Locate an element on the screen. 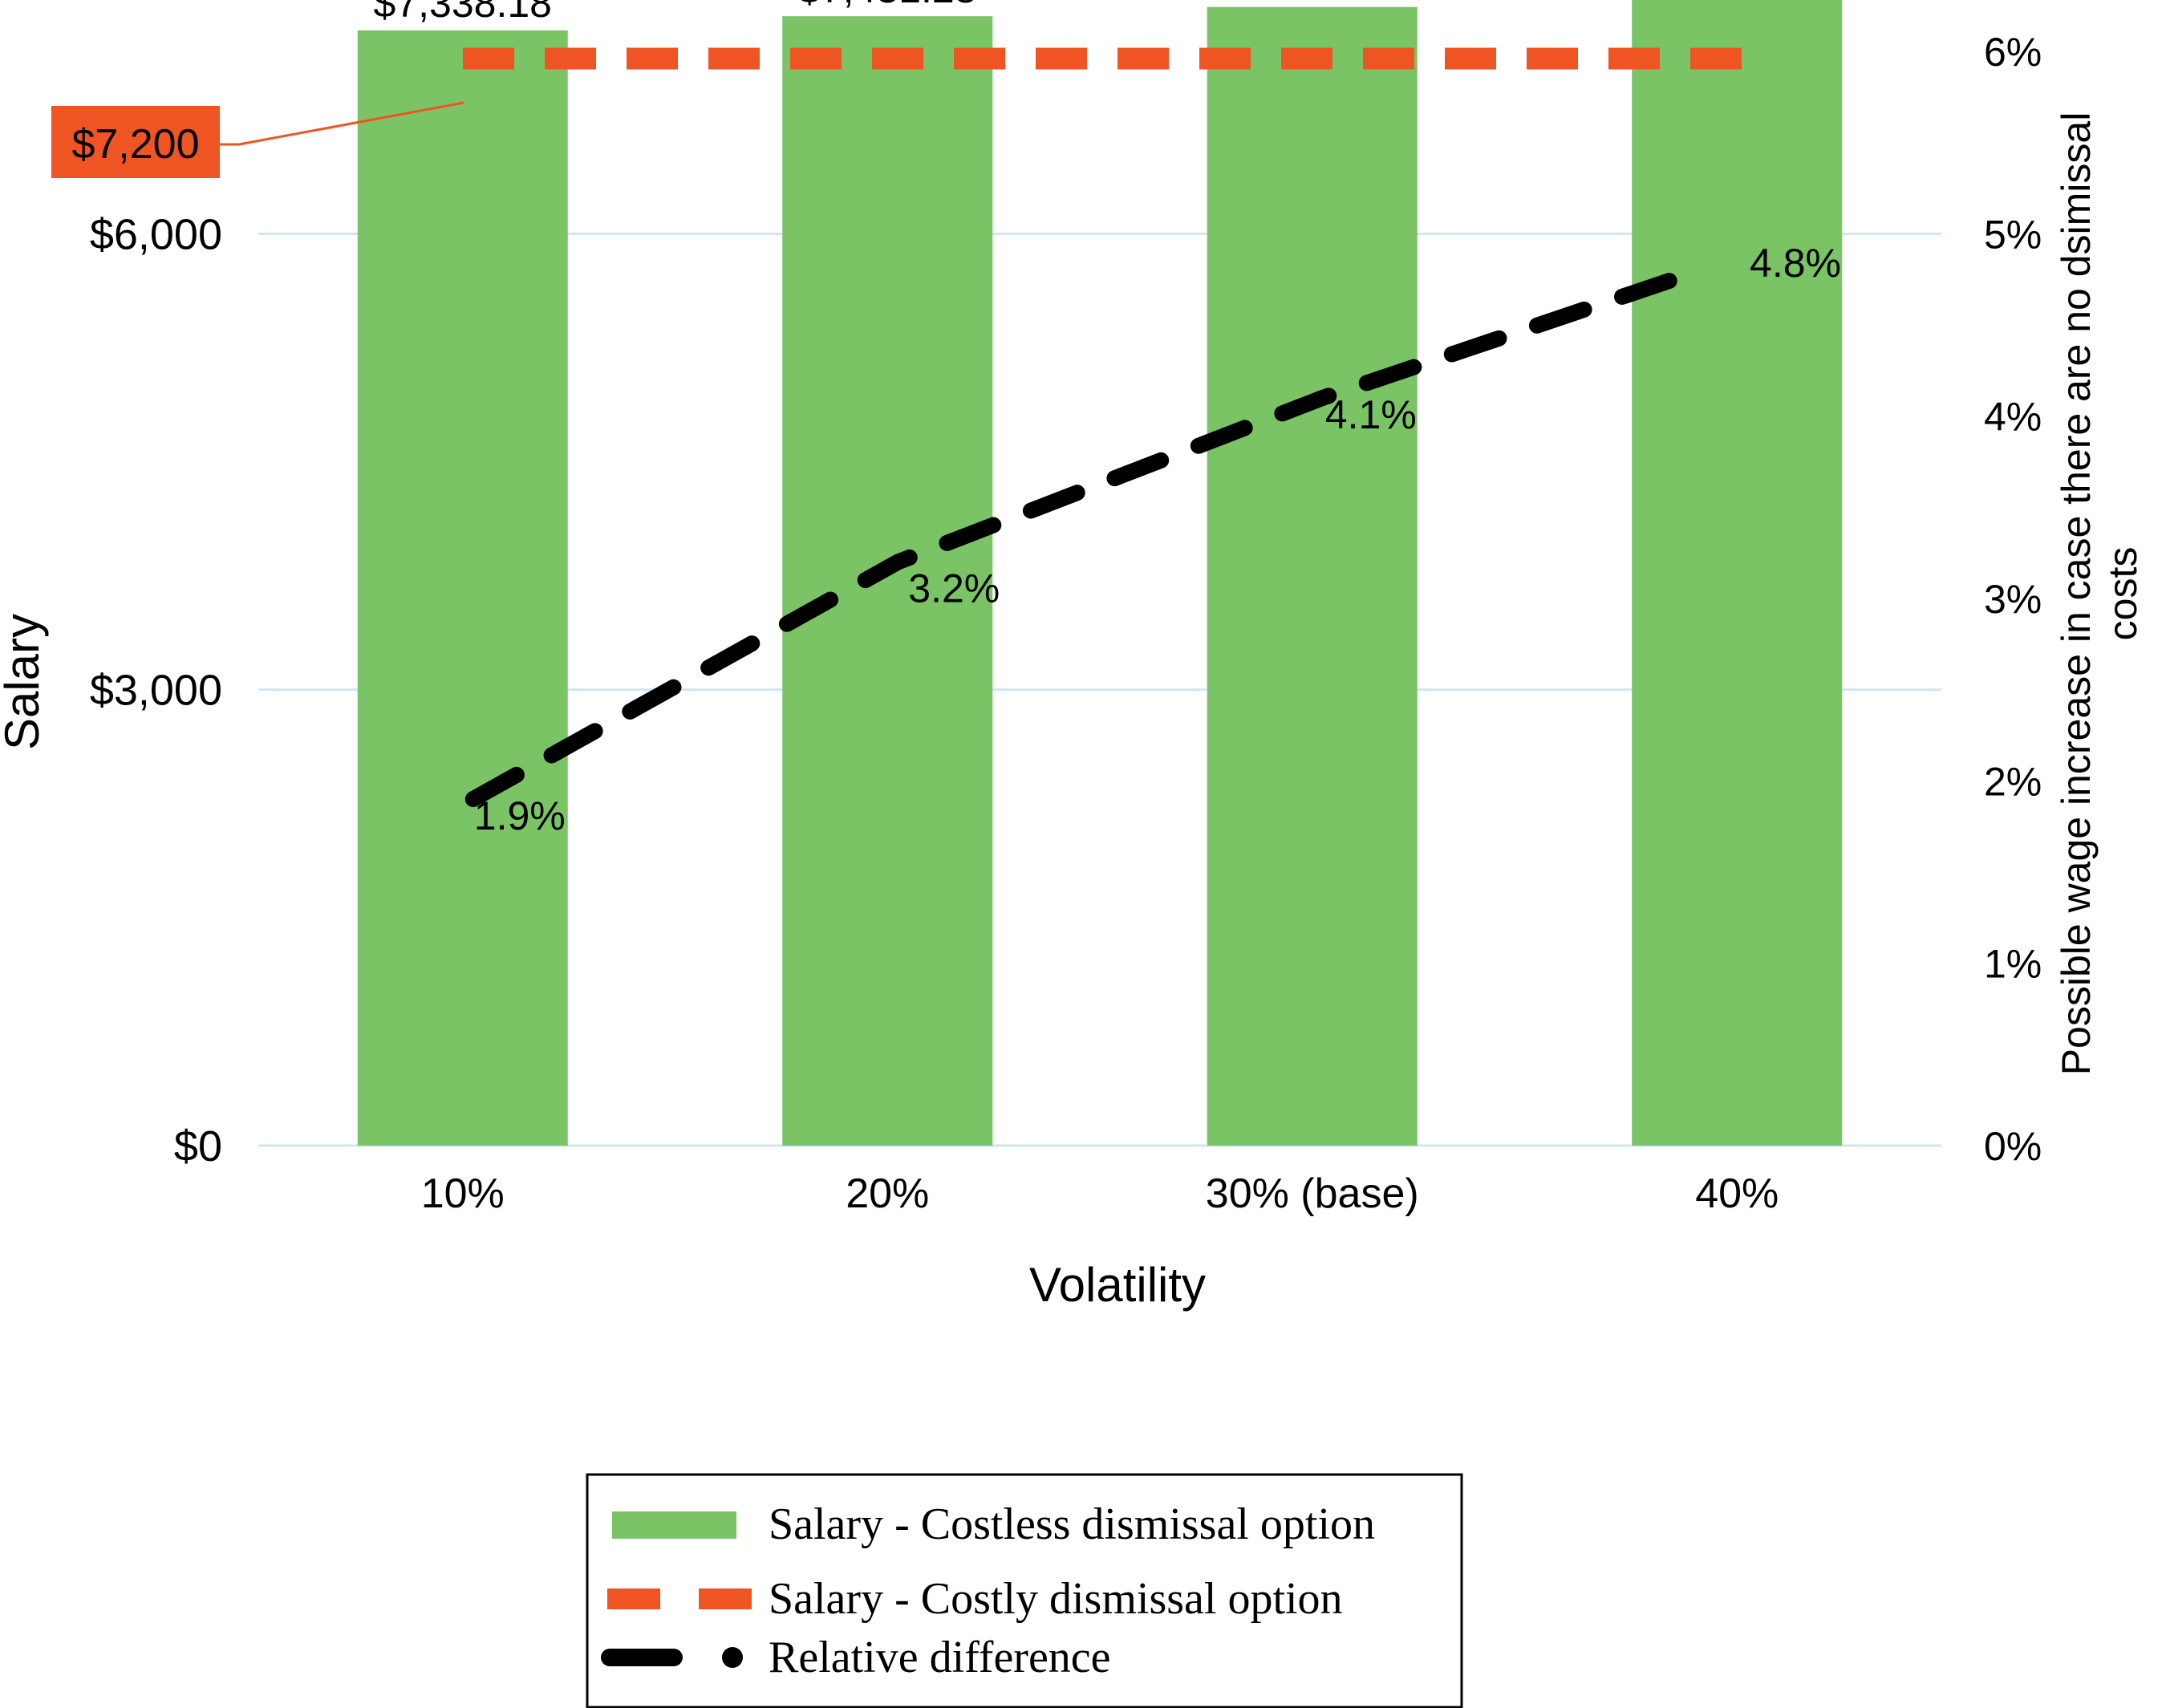  x-tick-label: 10% is located at coordinates (463, 1194).